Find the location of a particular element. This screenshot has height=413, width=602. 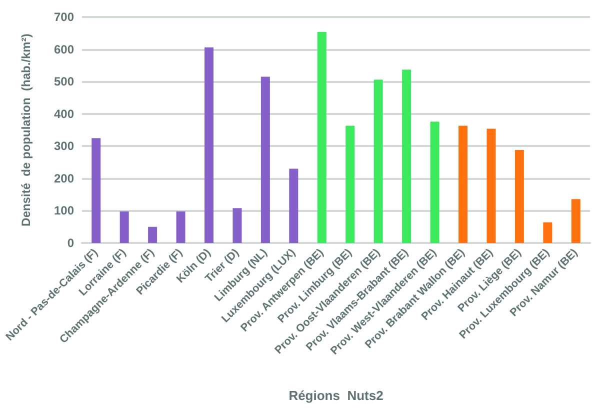

x-axis-title: Régions Nuts2 is located at coordinates (336, 395).